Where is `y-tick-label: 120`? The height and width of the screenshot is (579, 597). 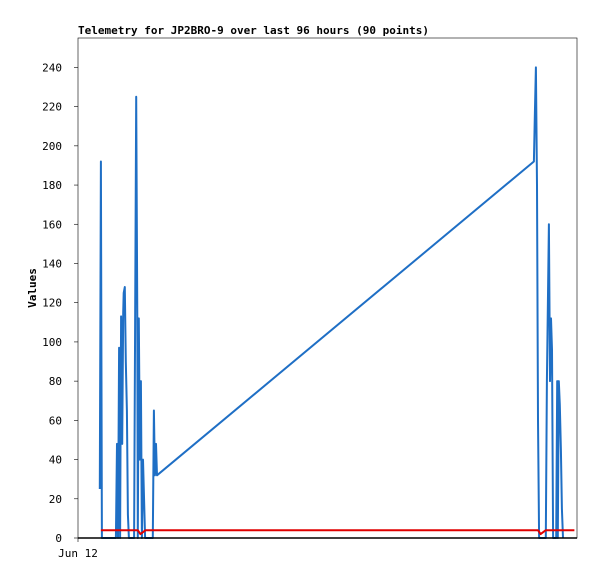
y-tick-label: 120 is located at coordinates (52, 303).